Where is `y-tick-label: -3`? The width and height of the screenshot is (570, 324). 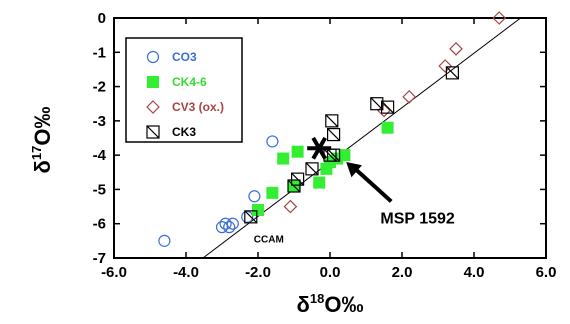 y-tick-label: -3 is located at coordinates (99, 121).